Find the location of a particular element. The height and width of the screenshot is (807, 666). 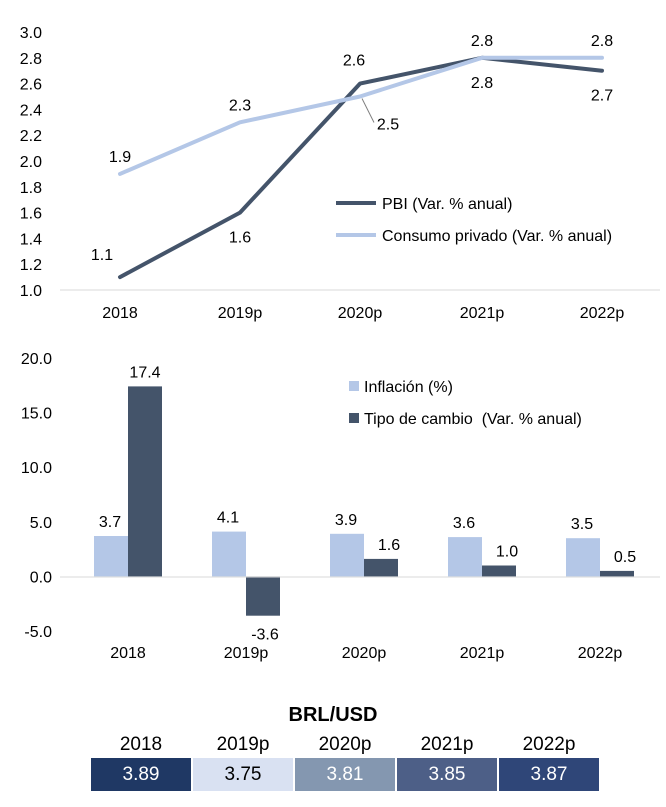

tipo-cambio-data-label: 1.0 is located at coordinates (507, 551).